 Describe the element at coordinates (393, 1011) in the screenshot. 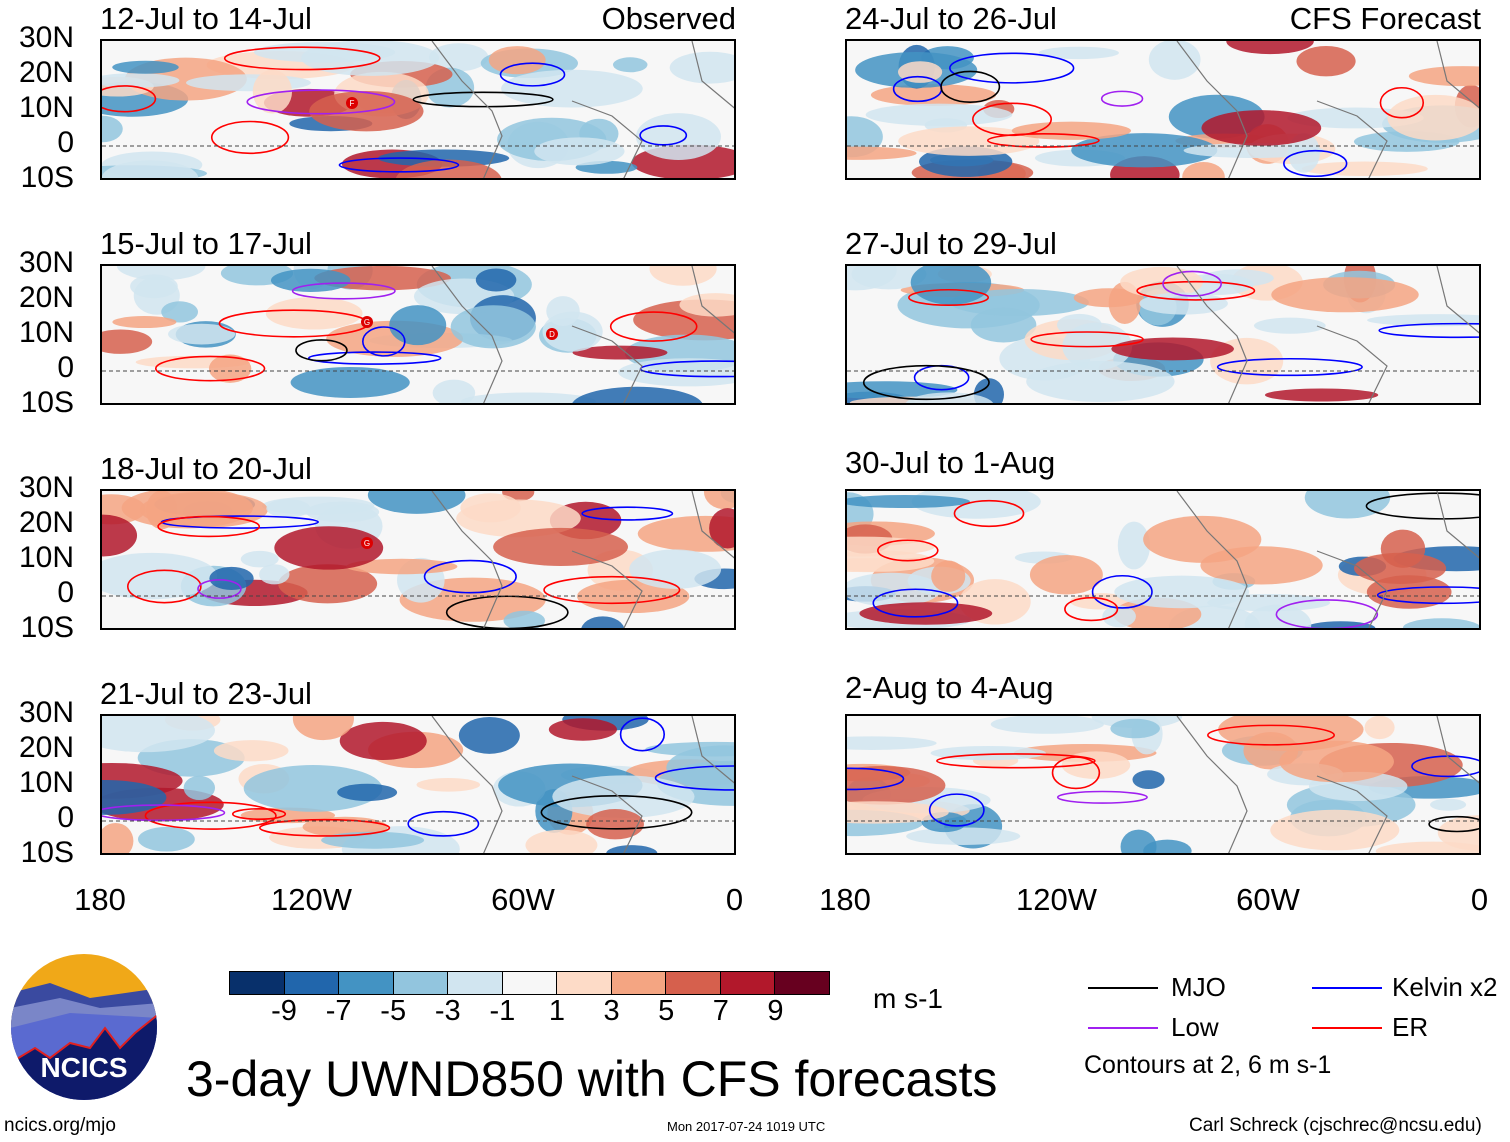

I see `colorbar-label: -5` at that location.